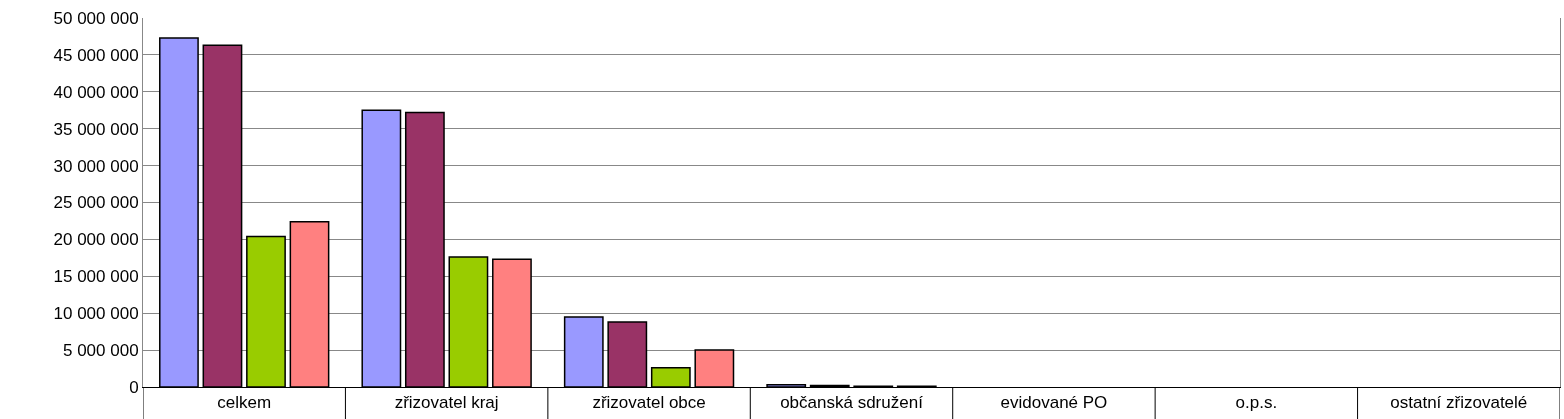 This screenshot has height=419, width=1564. I want to click on x-tick-label: celkem, so click(244, 403).